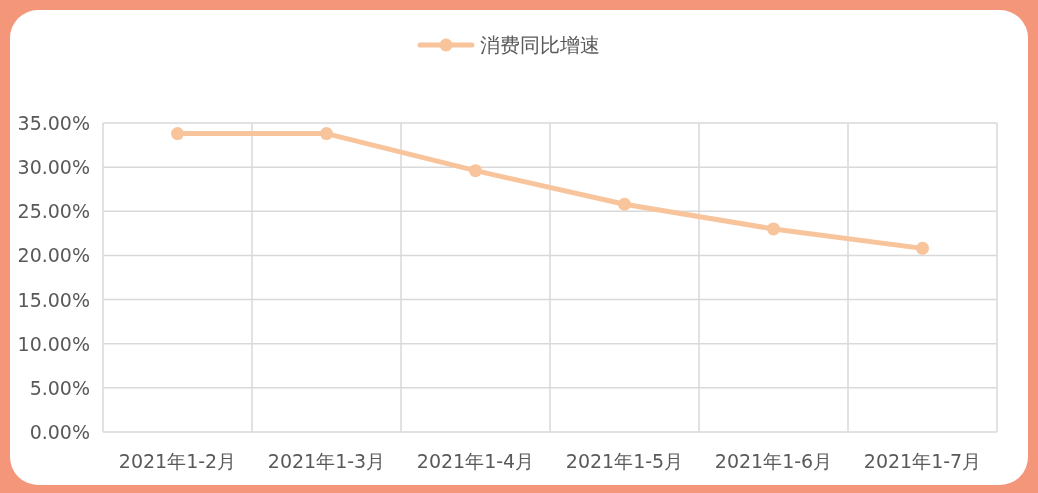 The image size is (1038, 493). Describe the element at coordinates (177, 461) in the screenshot. I see `x-tick-label: 2021年1-2月` at that location.